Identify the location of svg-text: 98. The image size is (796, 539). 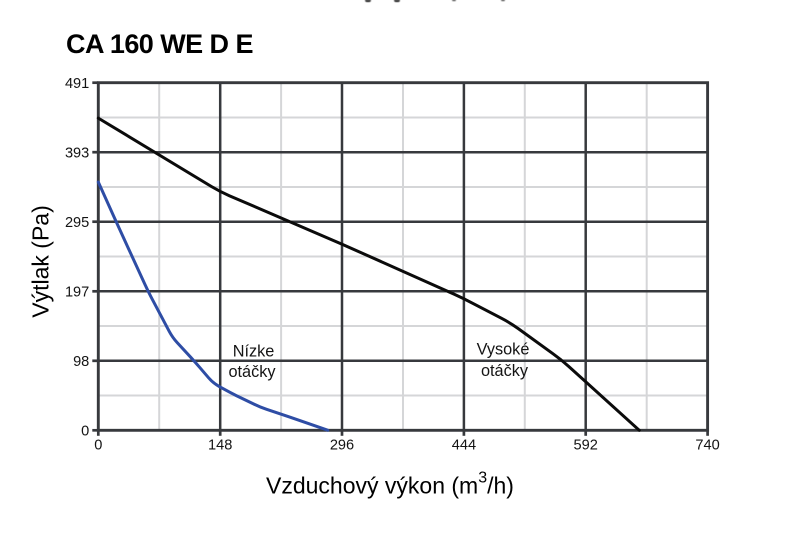
(81, 362).